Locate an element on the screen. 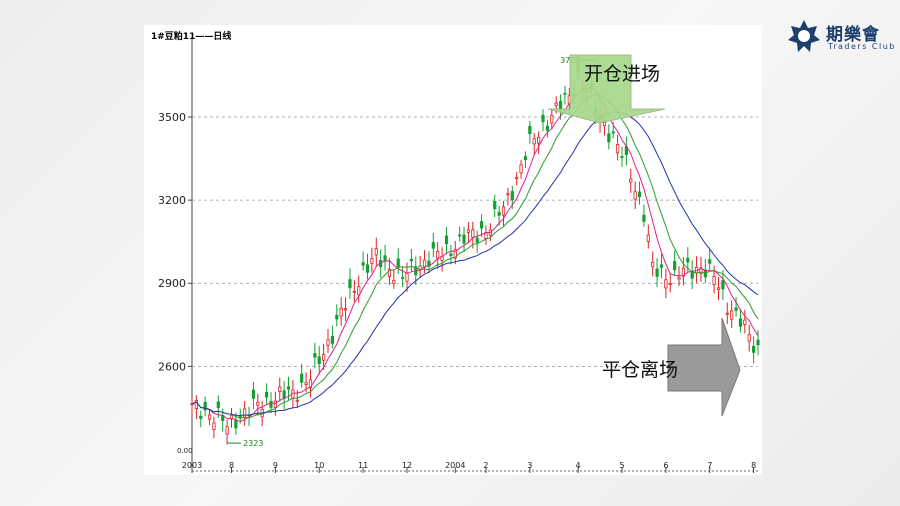 Image resolution: width=900 pixels, height=506 pixels. x-tick-label: 9 is located at coordinates (275, 465).